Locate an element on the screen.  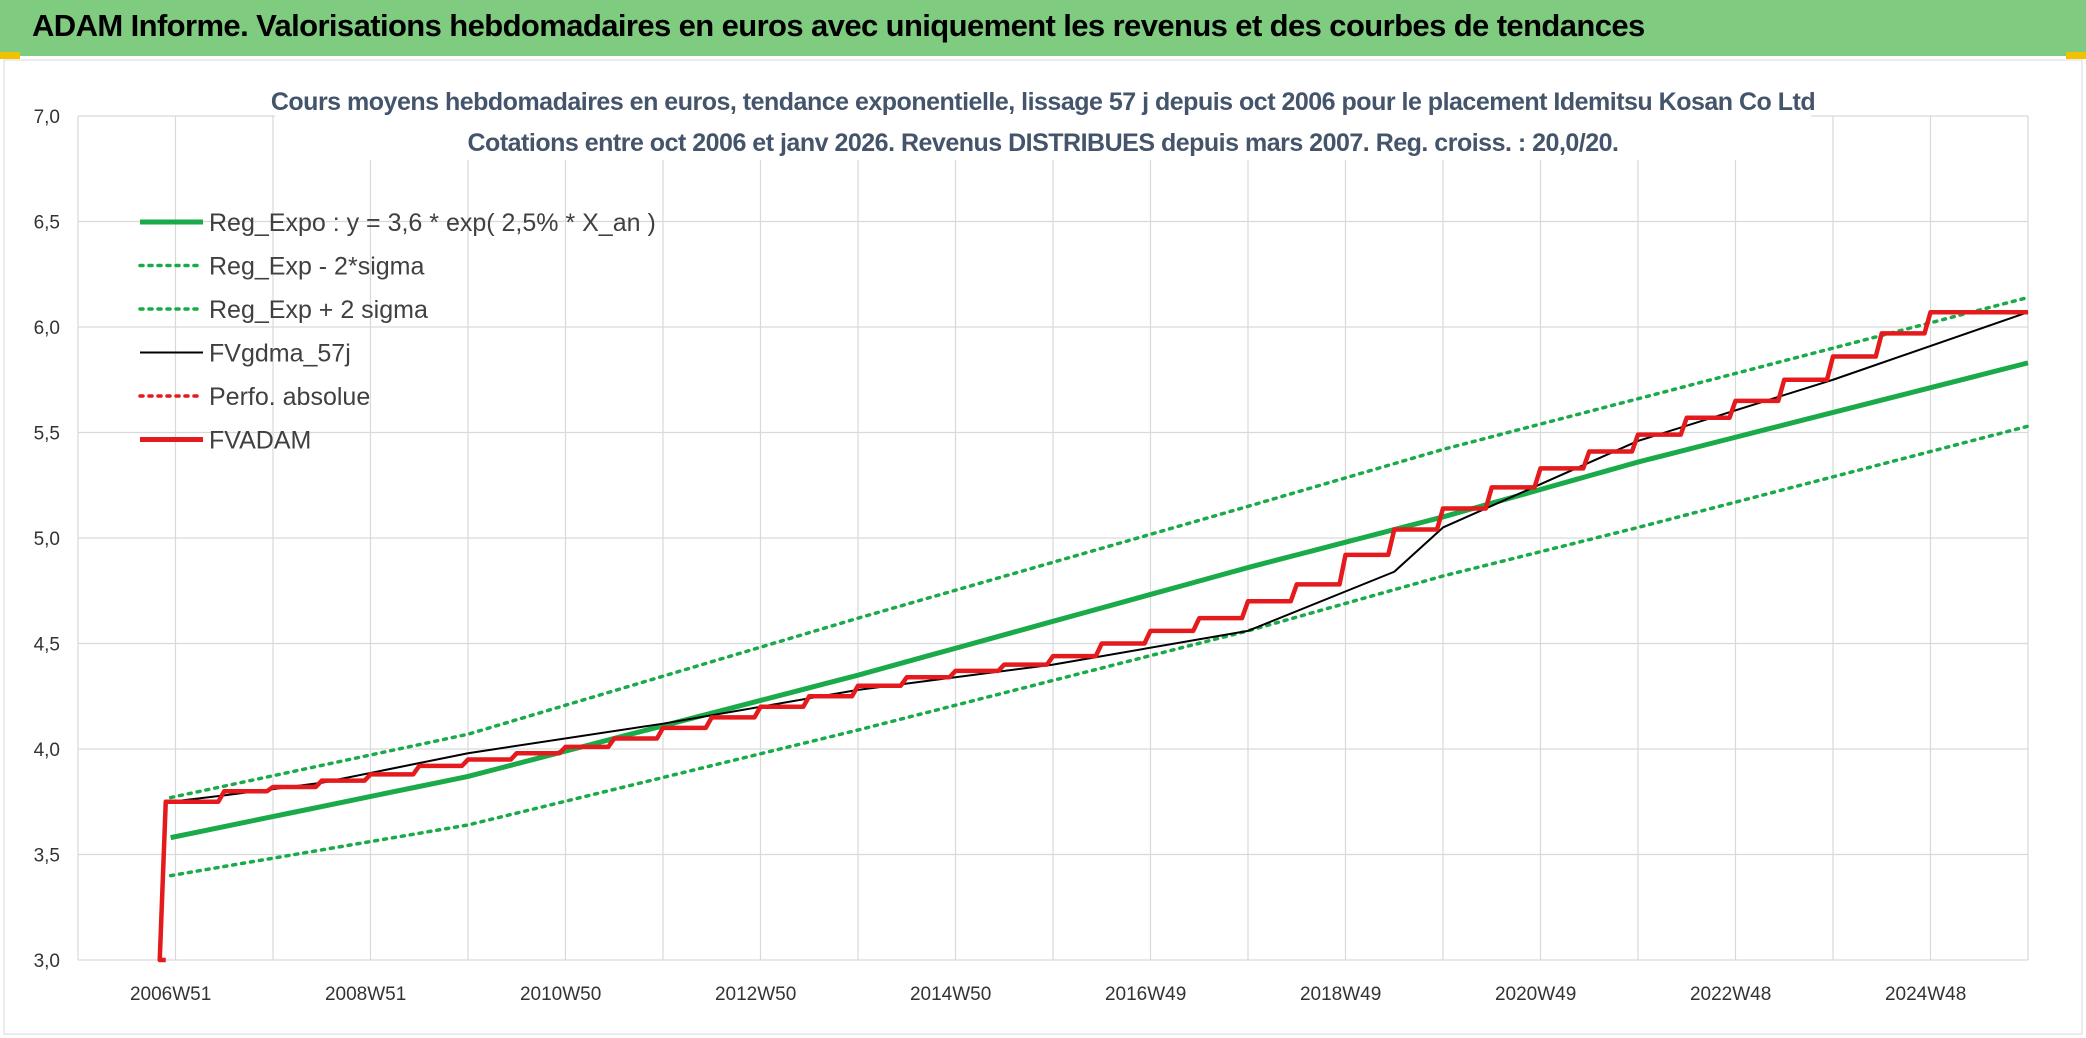
title-backdrop is located at coordinates (1043, 122).